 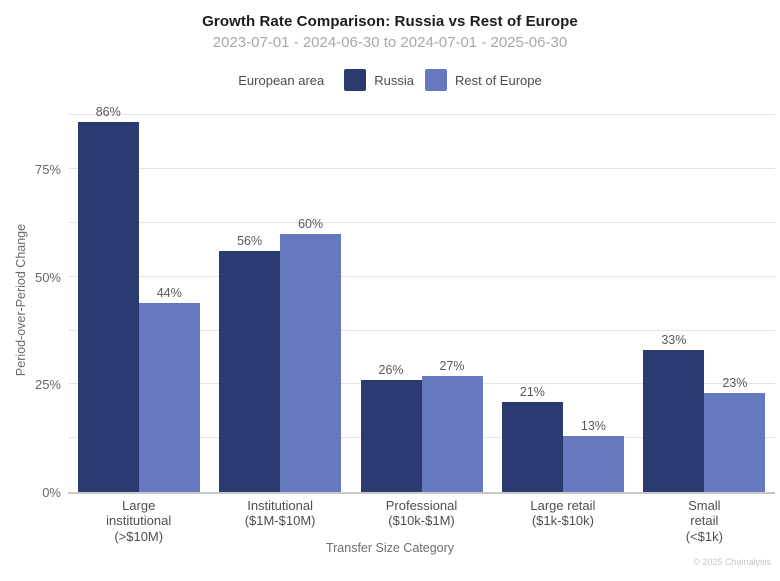 What do you see at coordinates (704, 300) in the screenshot?
I see `bar-group: 33% 23%` at bounding box center [704, 300].